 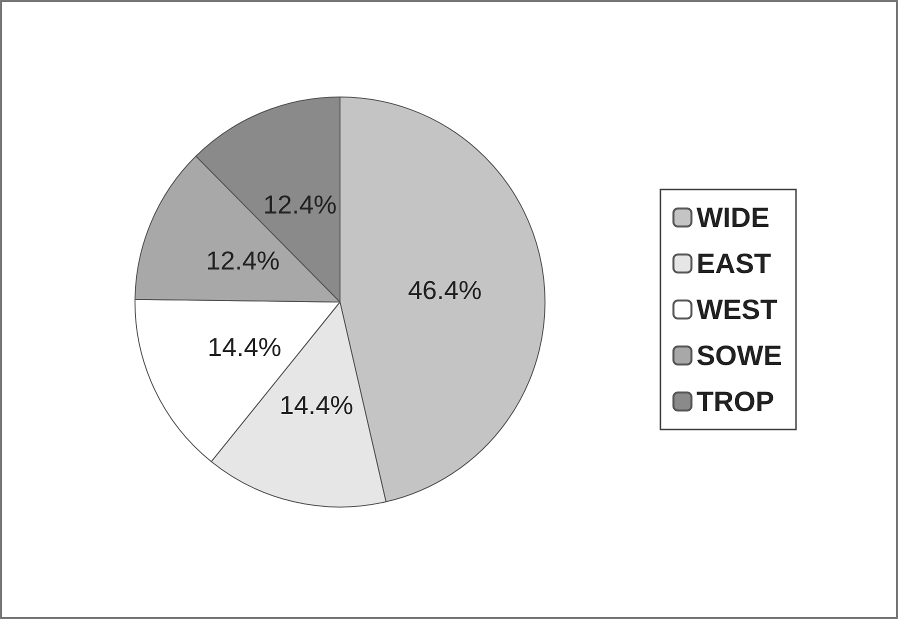 What do you see at coordinates (735, 401) in the screenshot?
I see `legend-label: TROP` at bounding box center [735, 401].